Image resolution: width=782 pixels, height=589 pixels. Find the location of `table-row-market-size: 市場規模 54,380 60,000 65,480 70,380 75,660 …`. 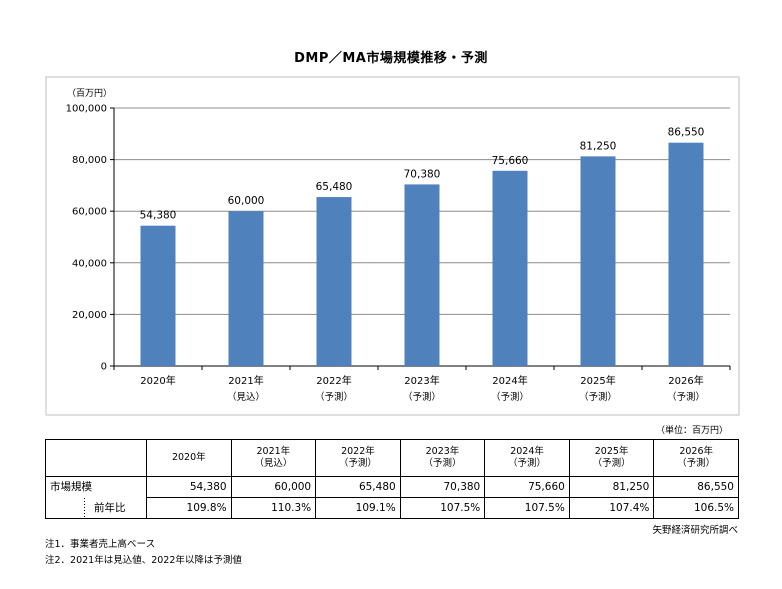

table-row-market-size: 市場規模 54,380 60,000 65,480 70,380 75,660 … is located at coordinates (392, 487).